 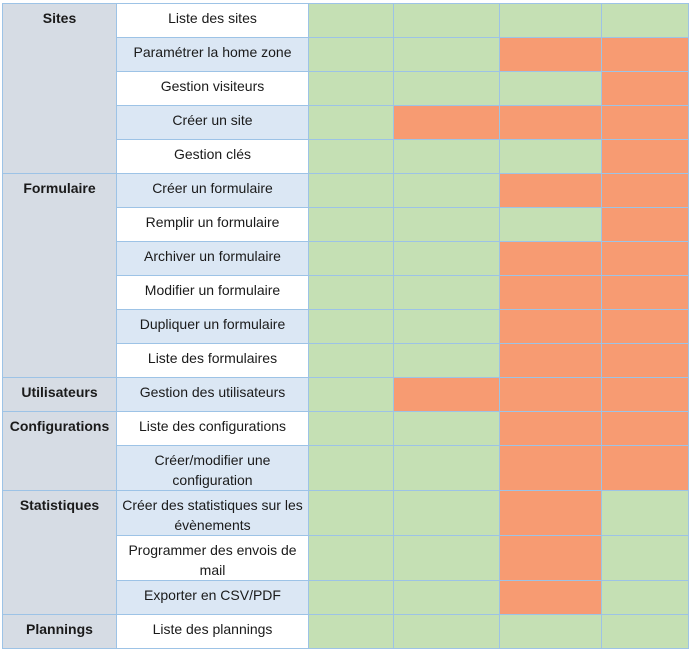 I want to click on feature-cell: Archiver un formulaire, so click(x=212, y=258).